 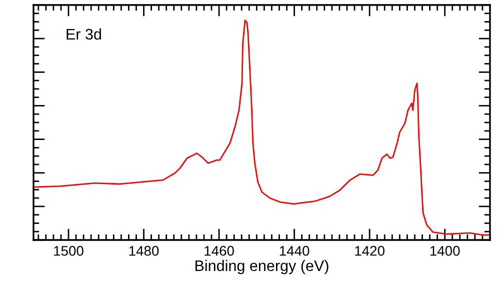 I want to click on x-tick-label: 1460, so click(x=219, y=251).